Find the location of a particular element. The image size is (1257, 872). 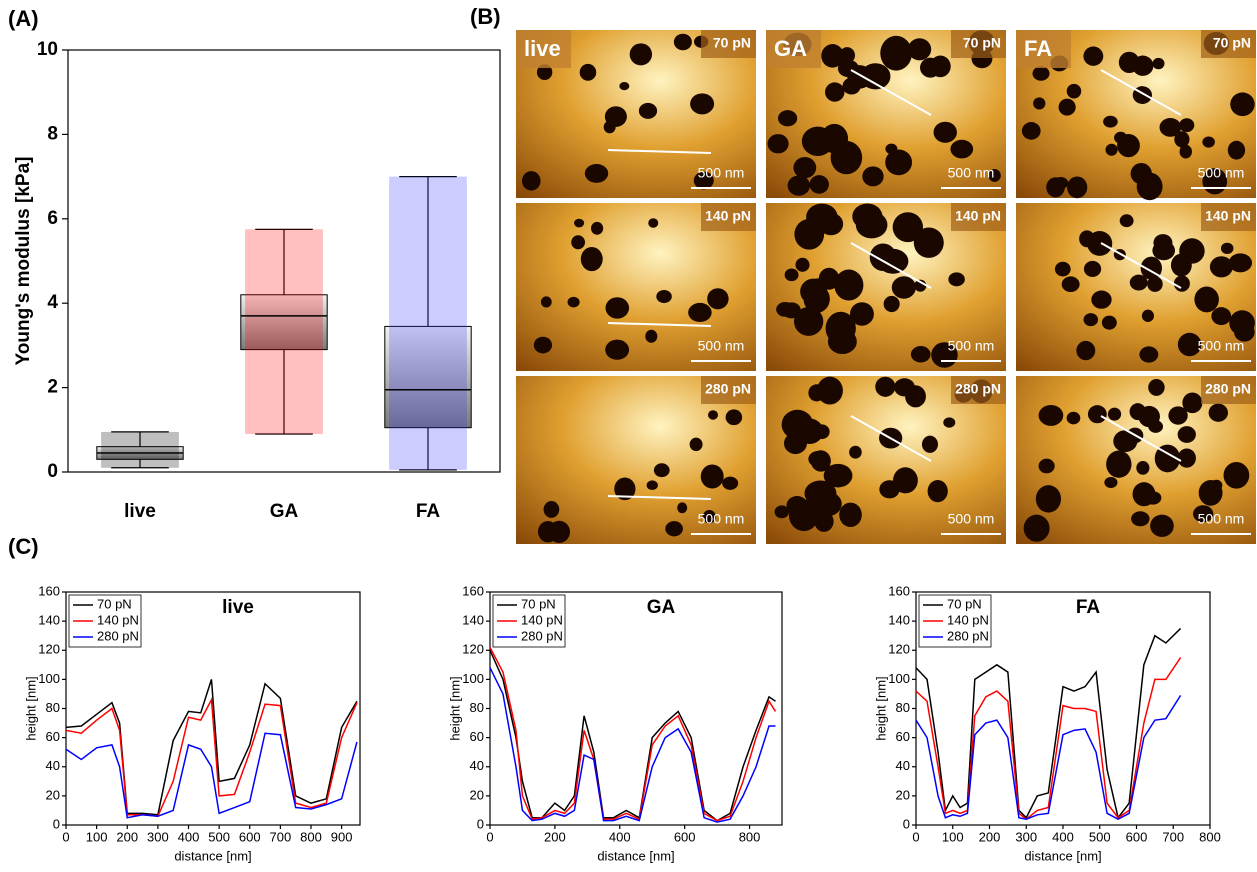

y-axis-label: height [nm] is located at coordinates (454, 708).